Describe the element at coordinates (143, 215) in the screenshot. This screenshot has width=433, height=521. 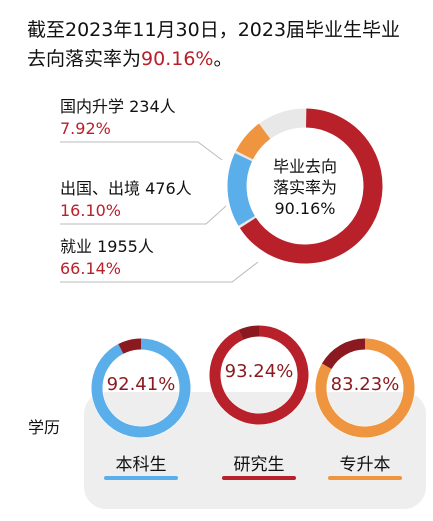
I see `leader-line-abroad` at that location.